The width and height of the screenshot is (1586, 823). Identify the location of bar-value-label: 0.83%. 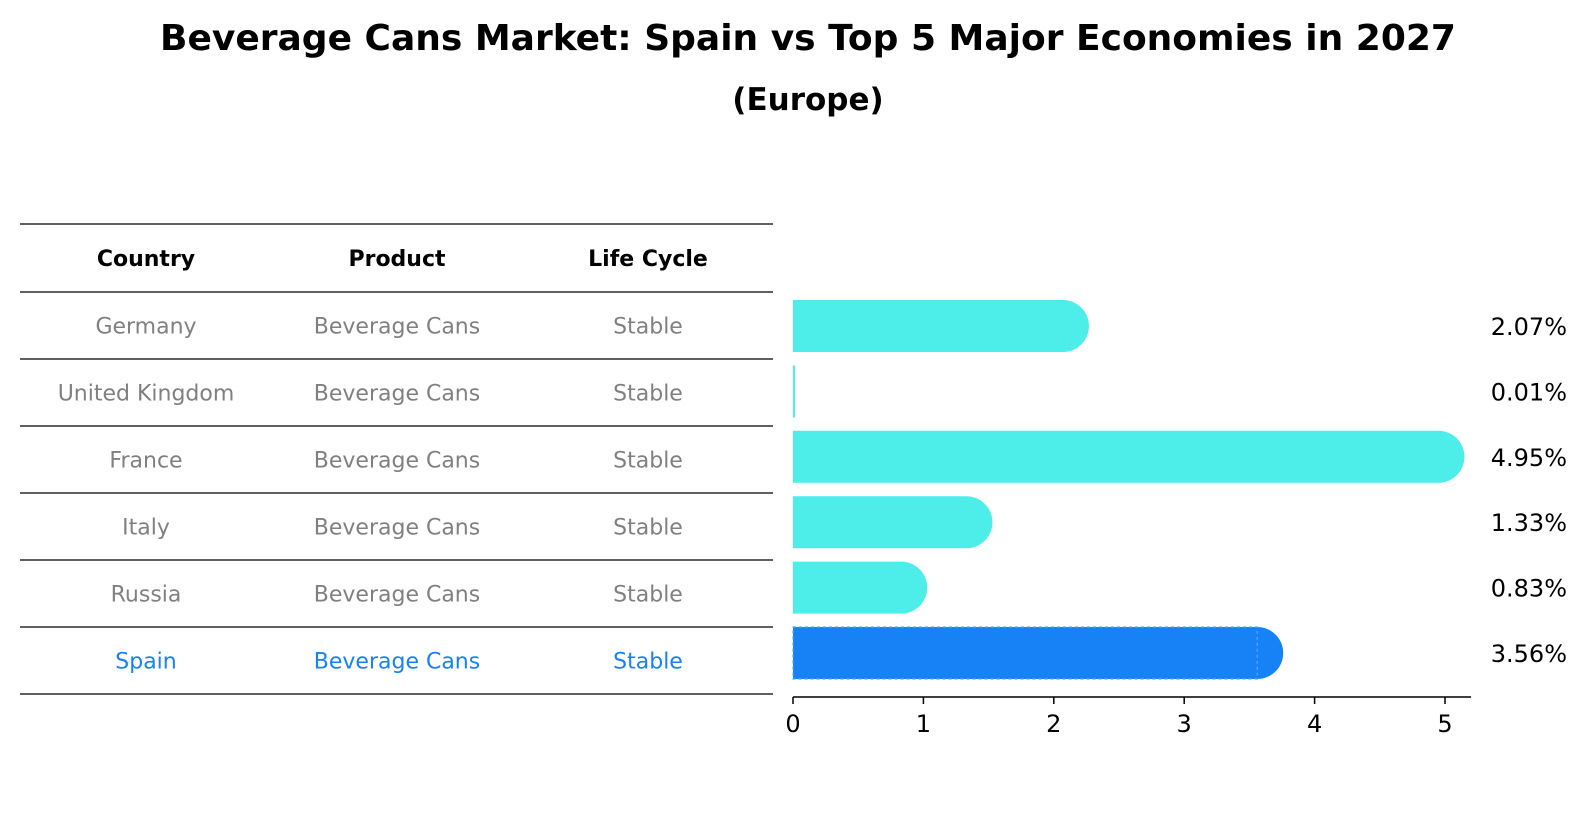
(1529, 589).